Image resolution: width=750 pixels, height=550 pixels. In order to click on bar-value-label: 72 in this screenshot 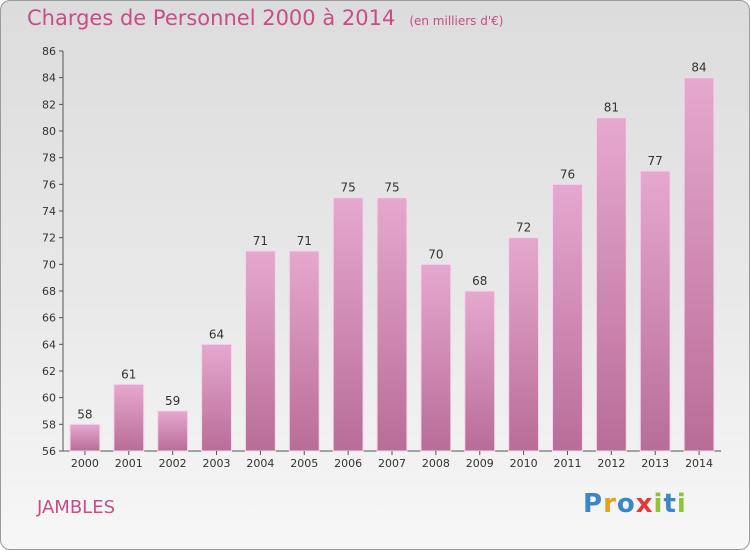, I will do `click(523, 228)`.